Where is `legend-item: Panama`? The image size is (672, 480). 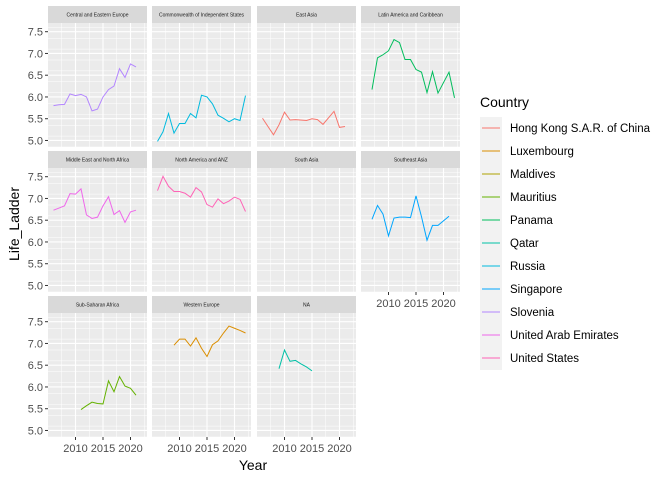 legend-item: Panama is located at coordinates (517, 221).